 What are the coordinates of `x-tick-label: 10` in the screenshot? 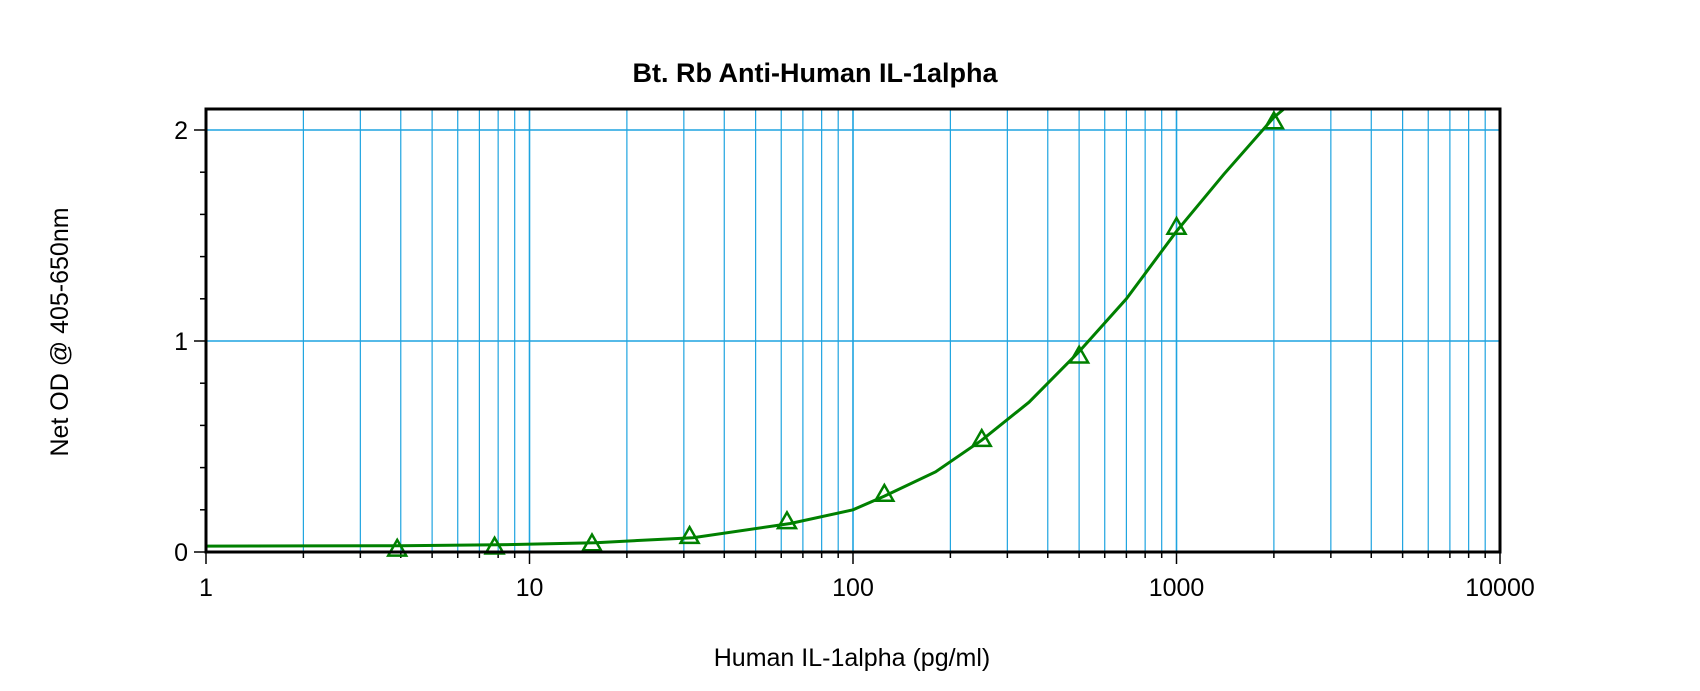 It's located at (530, 588).